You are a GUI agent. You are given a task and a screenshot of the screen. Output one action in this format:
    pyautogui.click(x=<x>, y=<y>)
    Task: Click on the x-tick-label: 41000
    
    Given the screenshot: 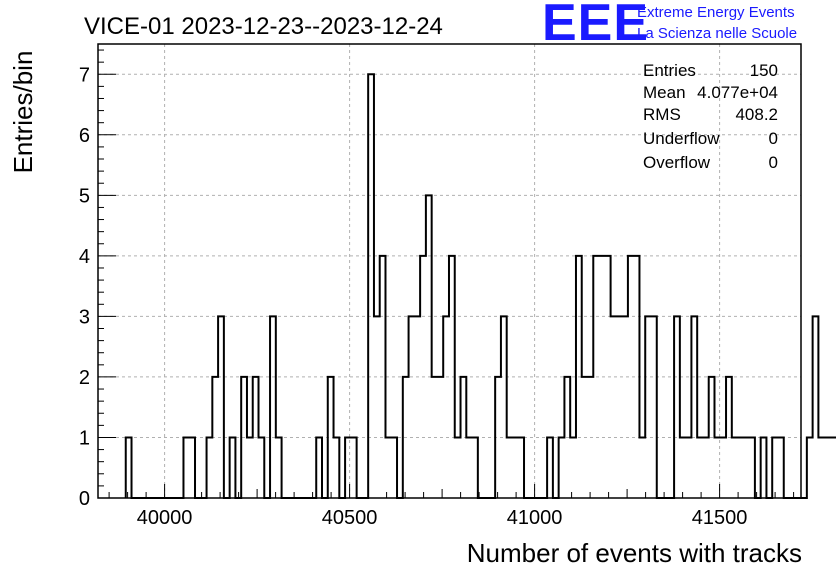 What is the action you would take?
    pyautogui.click(x=535, y=518)
    